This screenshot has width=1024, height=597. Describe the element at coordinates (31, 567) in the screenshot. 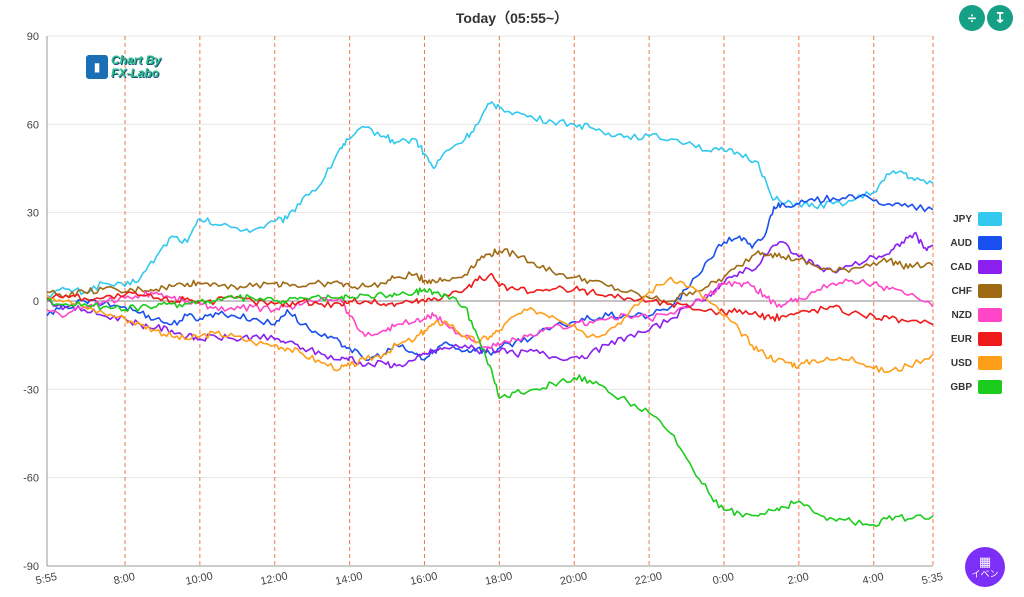

I see `y-tick-label: -90` at that location.